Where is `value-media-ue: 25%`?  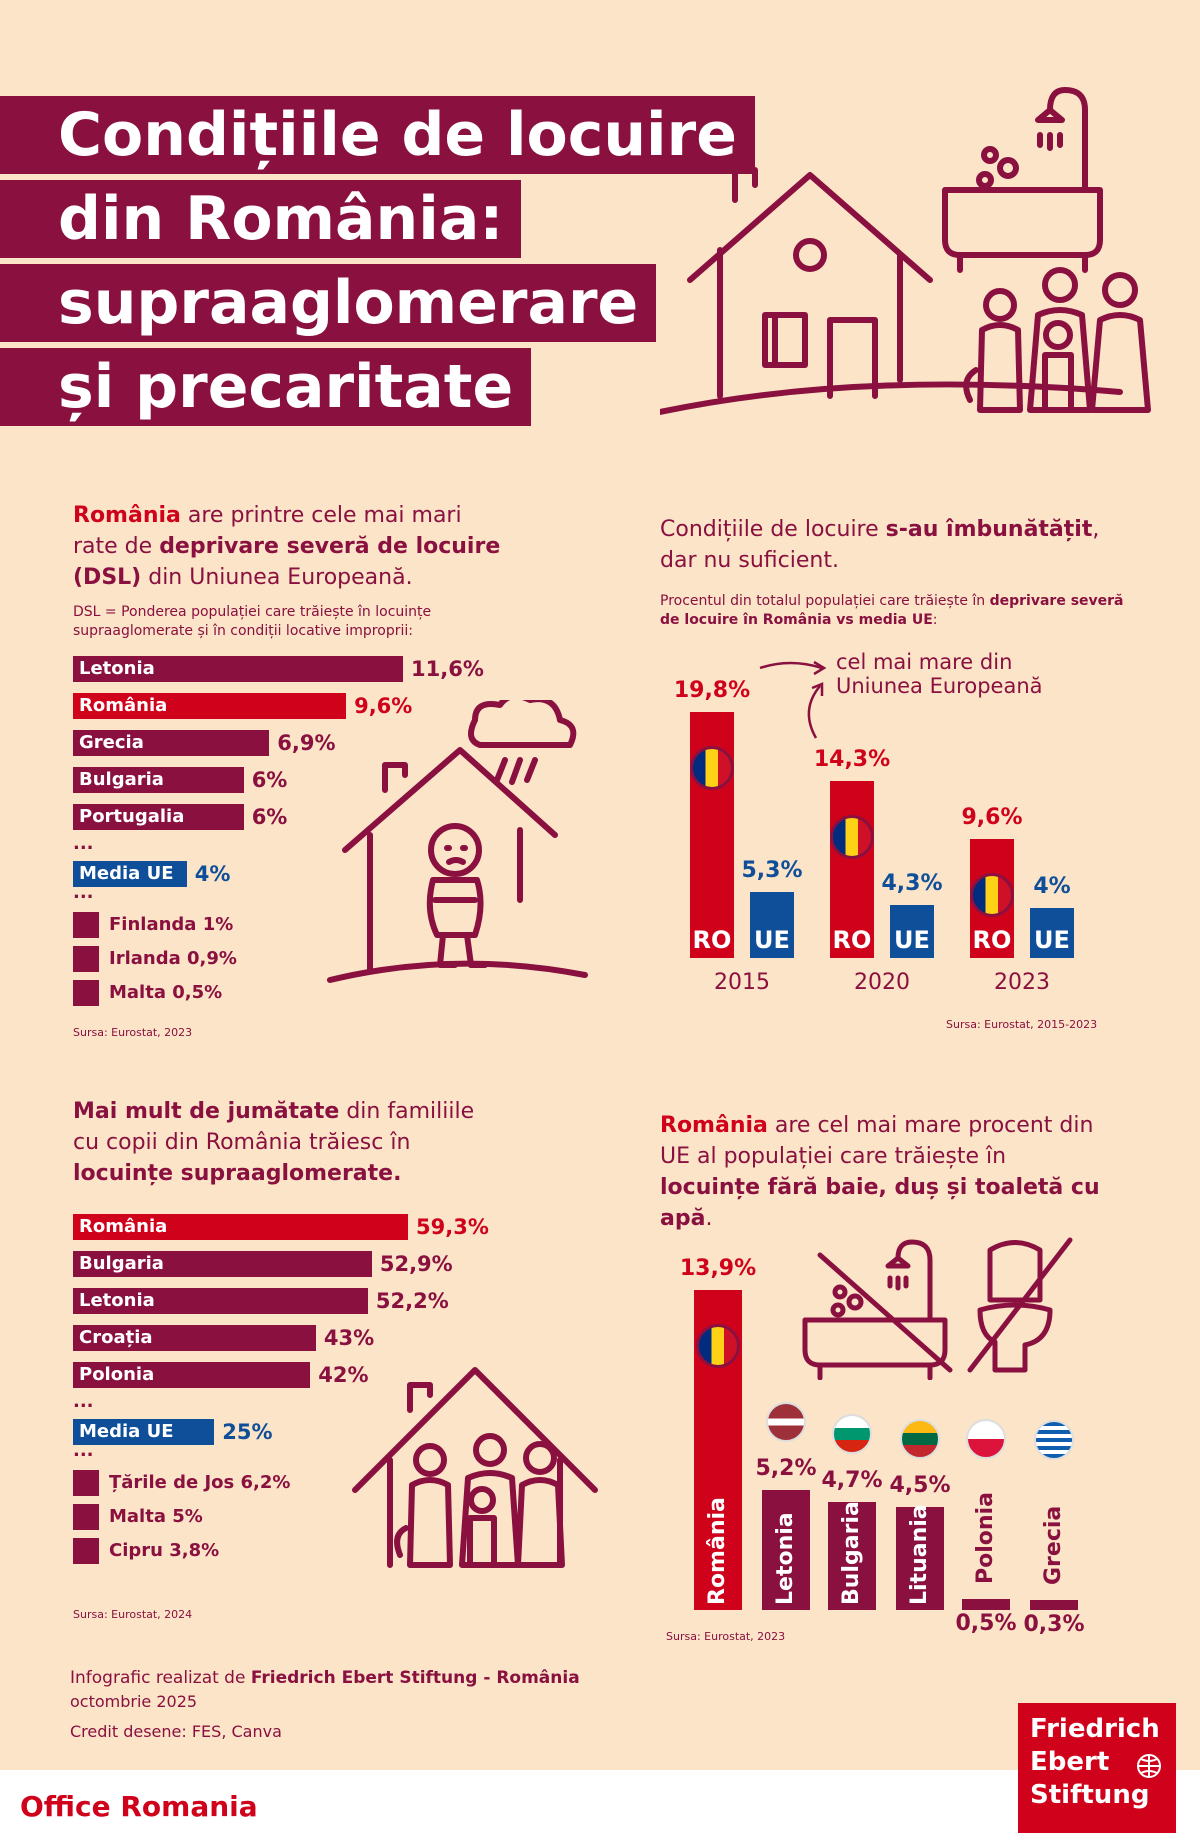
value-media-ue: 25% is located at coordinates (247, 1432).